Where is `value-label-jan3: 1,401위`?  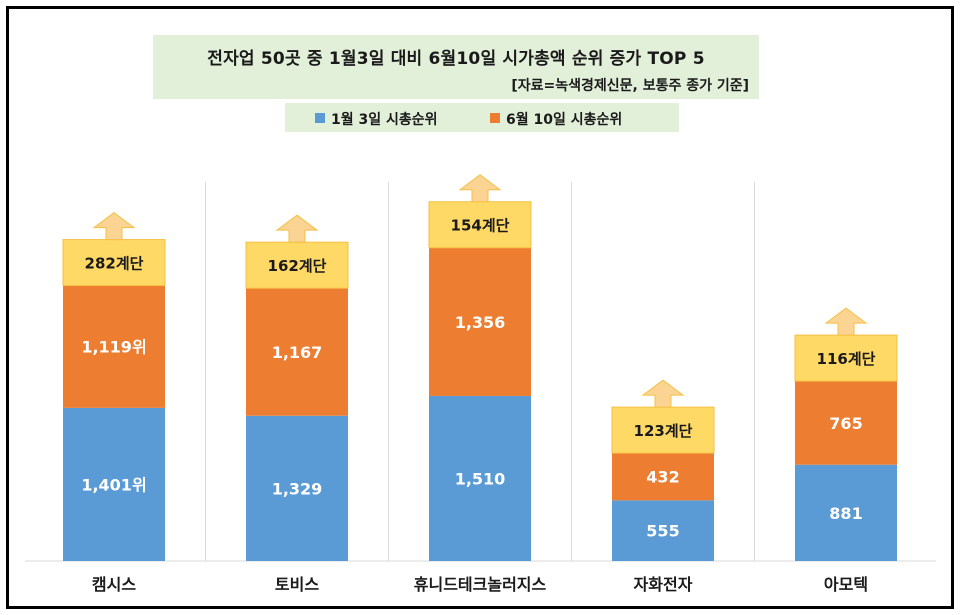 value-label-jan3: 1,401위 is located at coordinates (113, 484).